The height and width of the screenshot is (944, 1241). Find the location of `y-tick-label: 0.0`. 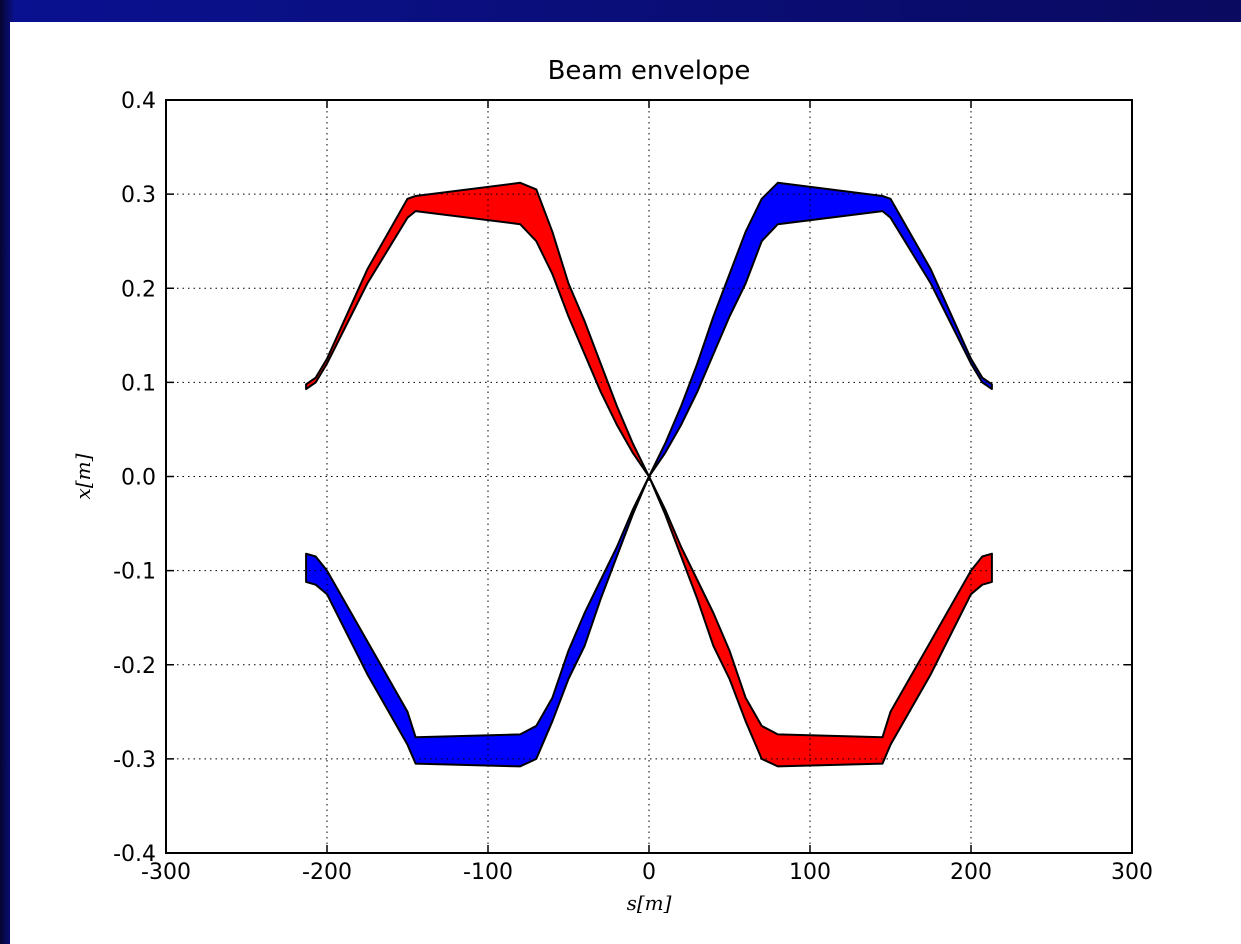

y-tick-label: 0.0 is located at coordinates (138, 478).